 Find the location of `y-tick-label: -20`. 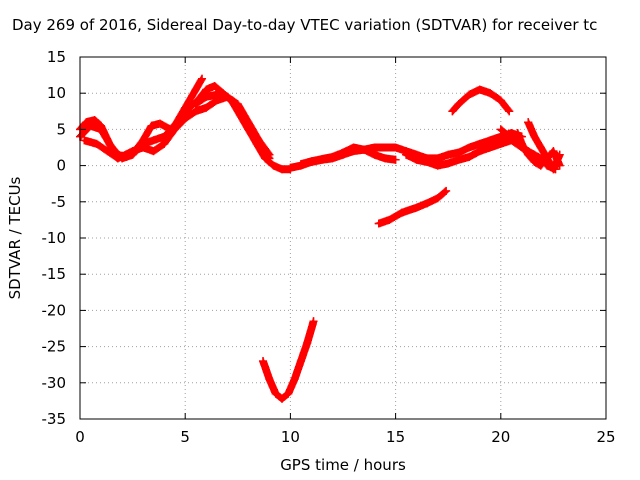

y-tick-label: -20 is located at coordinates (54, 310).